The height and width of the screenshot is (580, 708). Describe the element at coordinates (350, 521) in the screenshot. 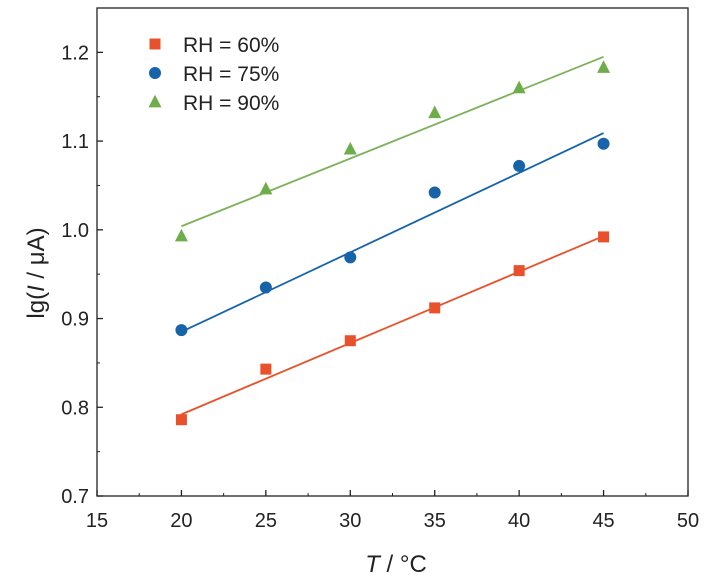

I see `x-tick-label: 30` at that location.